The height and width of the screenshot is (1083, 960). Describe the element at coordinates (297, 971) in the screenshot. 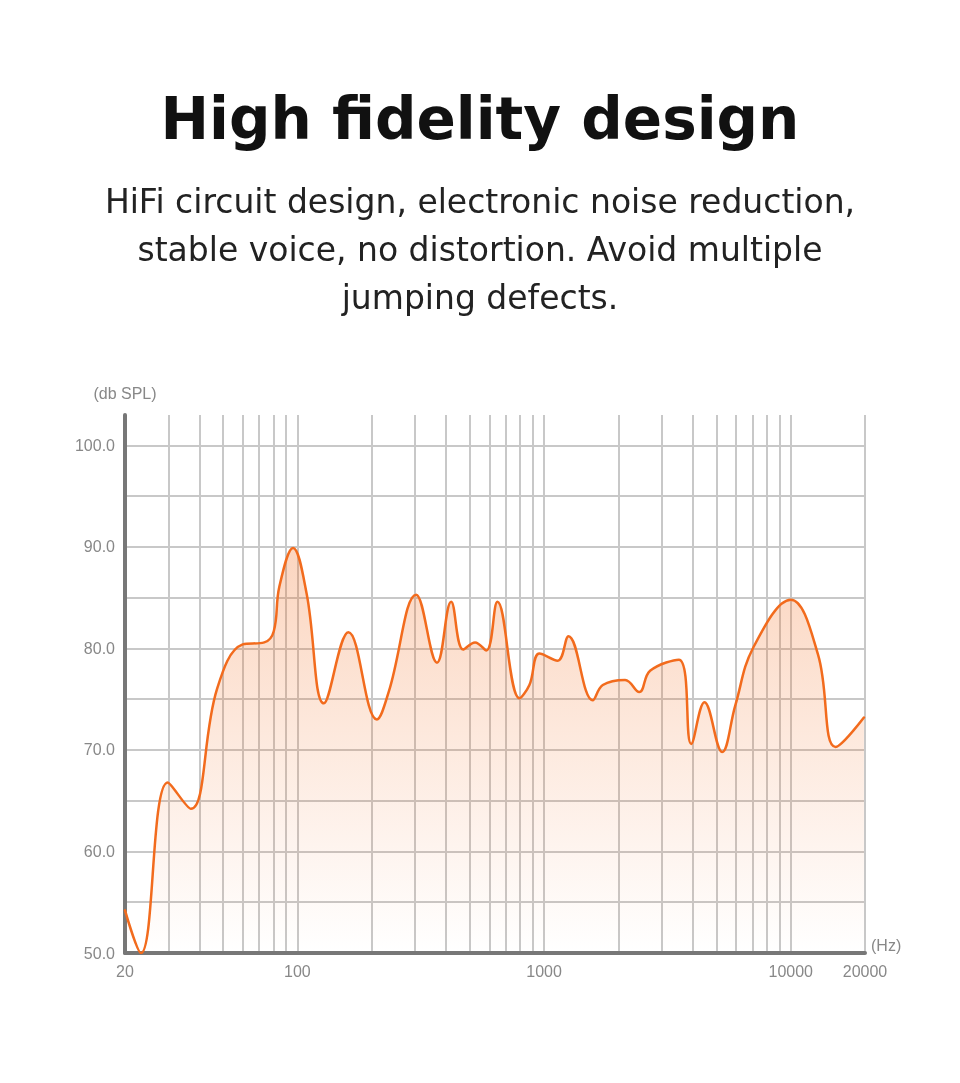

I see `x-tick-label: 100` at that location.